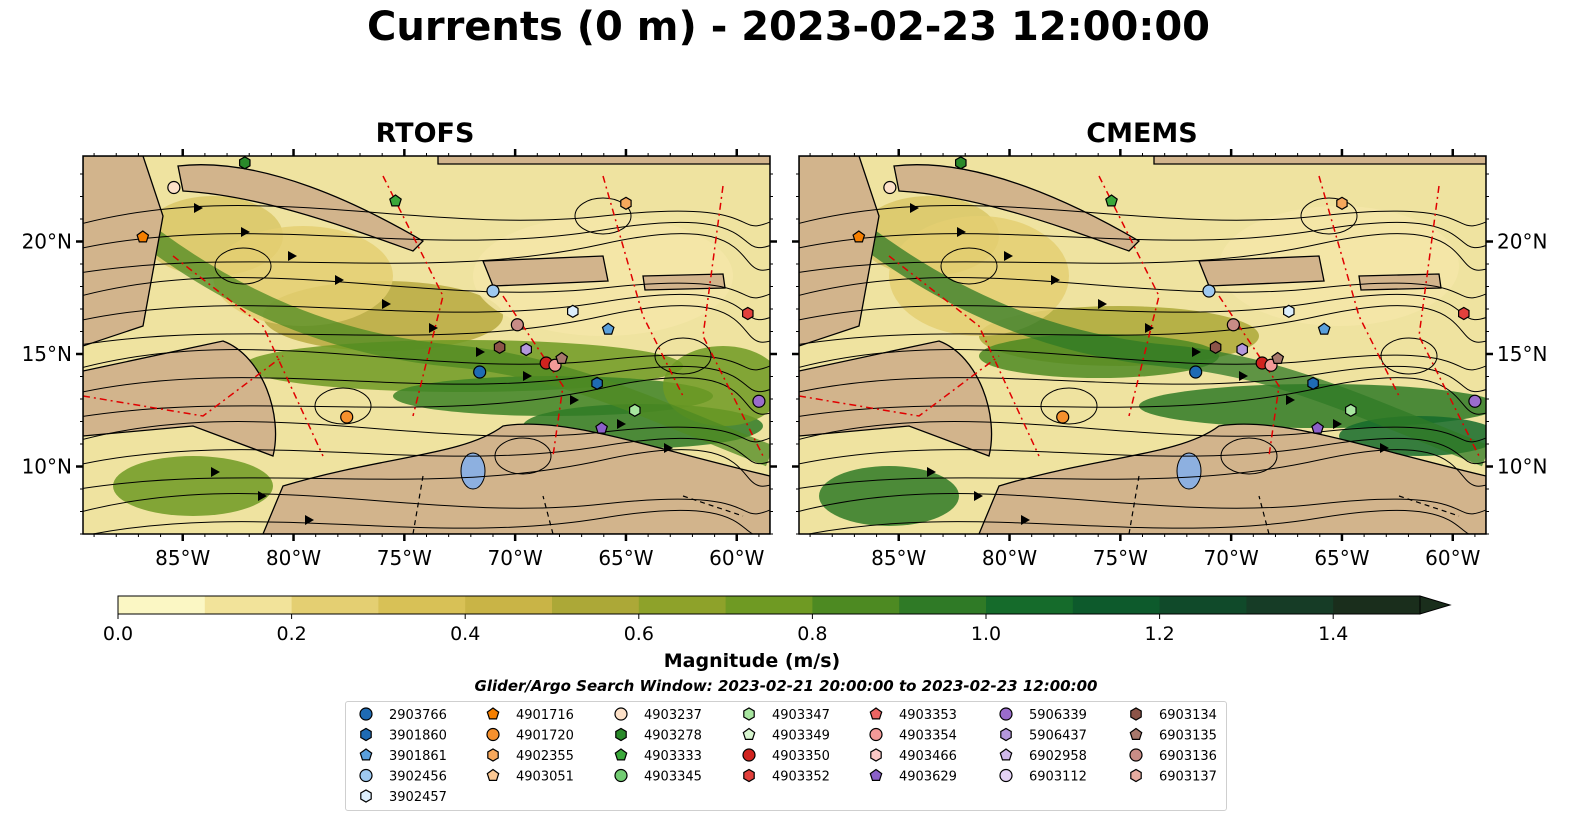 The height and width of the screenshot is (827, 1577). Describe the element at coordinates (418, 756) in the screenshot. I see `legend-entry-label: 3901861` at that location.